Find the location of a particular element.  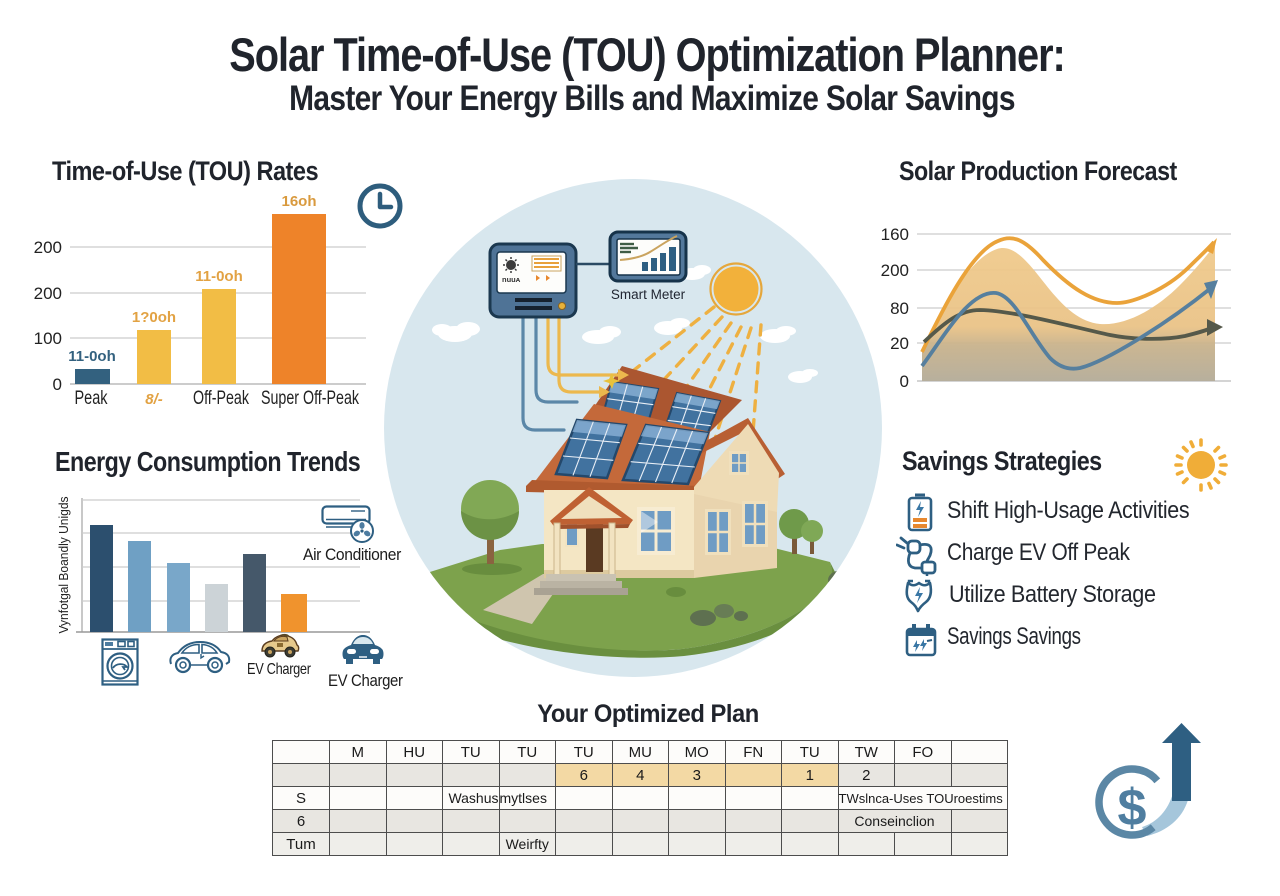

svg-text: 20 is located at coordinates (899, 343).